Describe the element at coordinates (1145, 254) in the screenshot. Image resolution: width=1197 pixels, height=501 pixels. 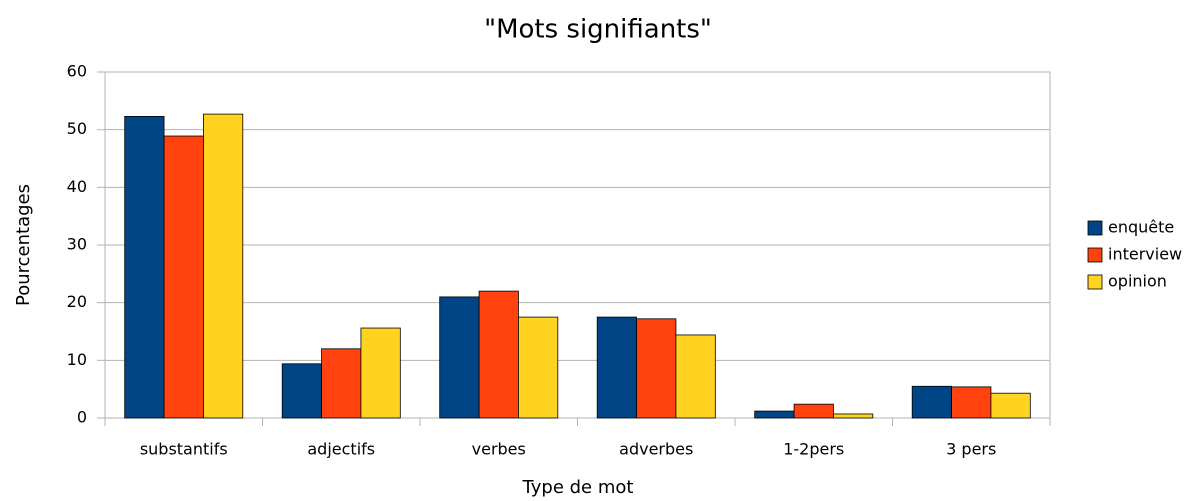
I see `legend-label: interview` at that location.